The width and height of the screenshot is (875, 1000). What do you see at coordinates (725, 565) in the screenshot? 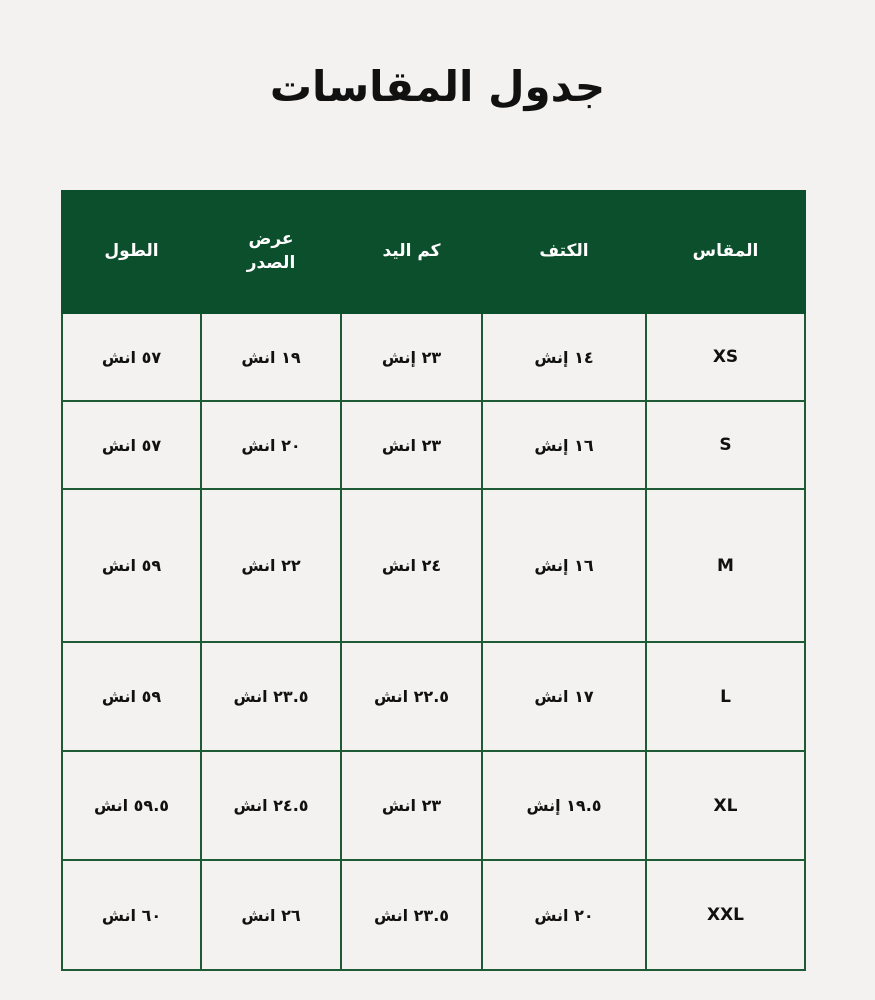
I see `cell-size: M` at bounding box center [725, 565].